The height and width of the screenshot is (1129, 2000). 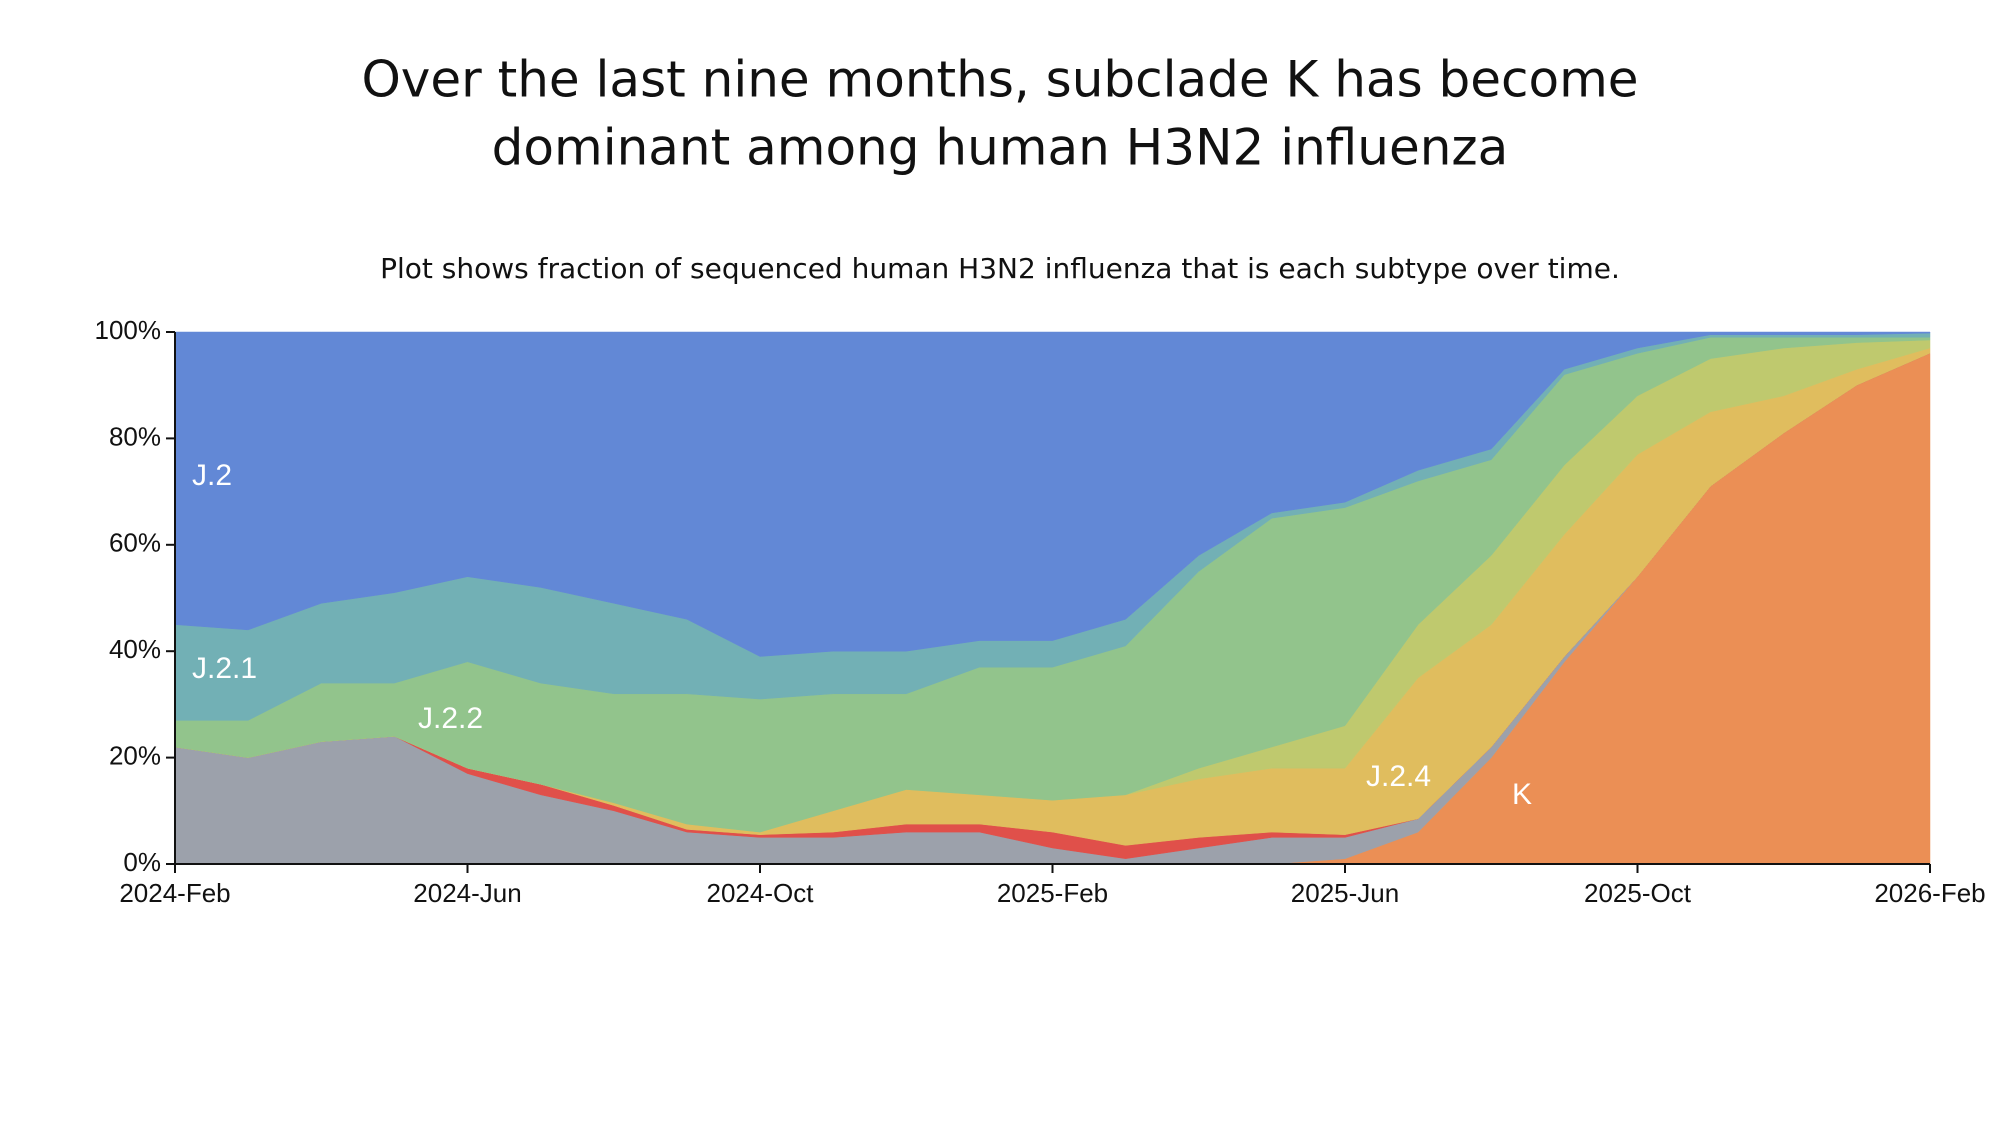 What do you see at coordinates (142, 862) in the screenshot?
I see `y-tick-label: 0%` at bounding box center [142, 862].